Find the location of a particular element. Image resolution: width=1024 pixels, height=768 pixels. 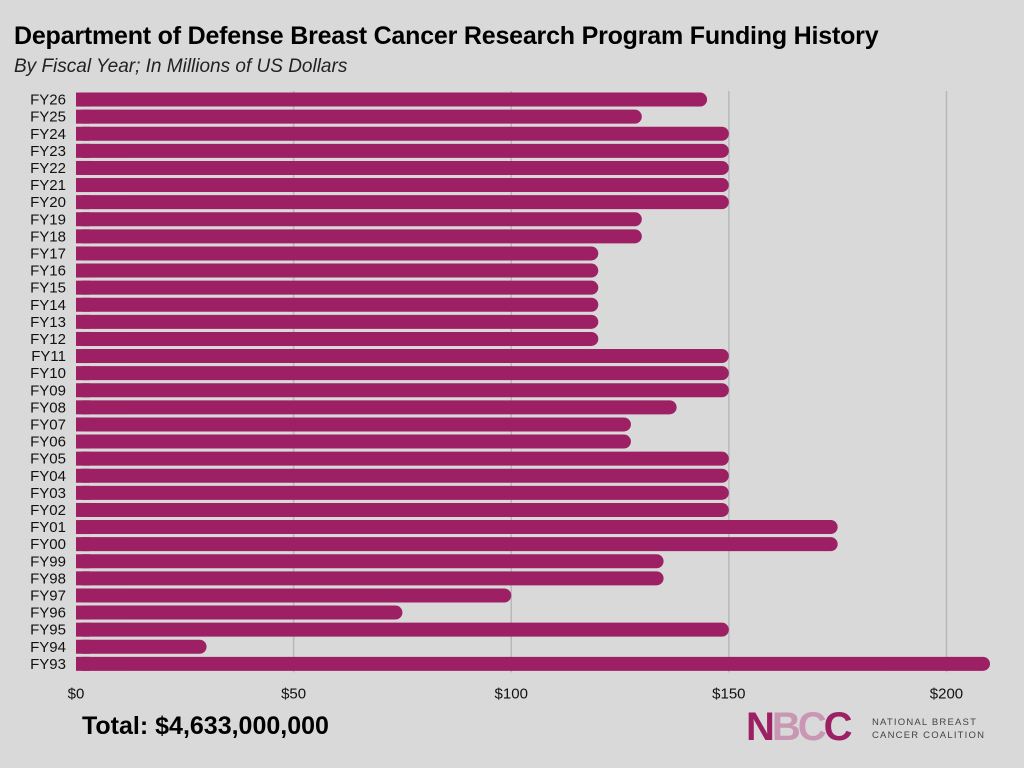

logo-letter-b: B is located at coordinates (786, 727).